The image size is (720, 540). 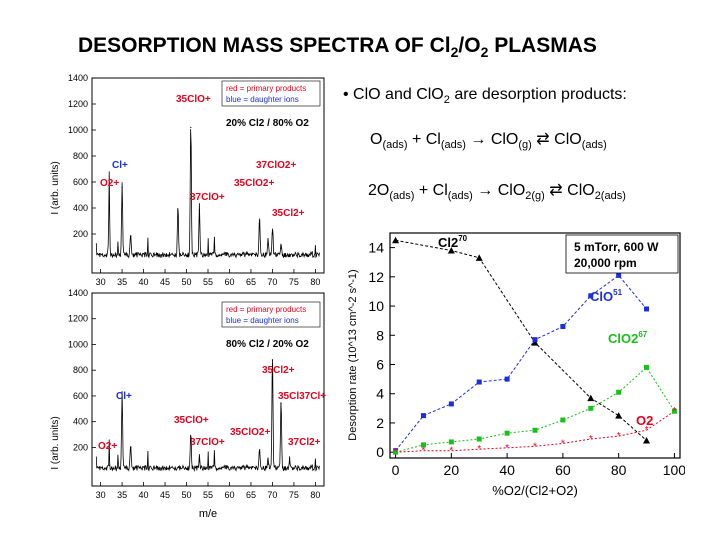 I want to click on series-line-o2, so click(x=535, y=431).